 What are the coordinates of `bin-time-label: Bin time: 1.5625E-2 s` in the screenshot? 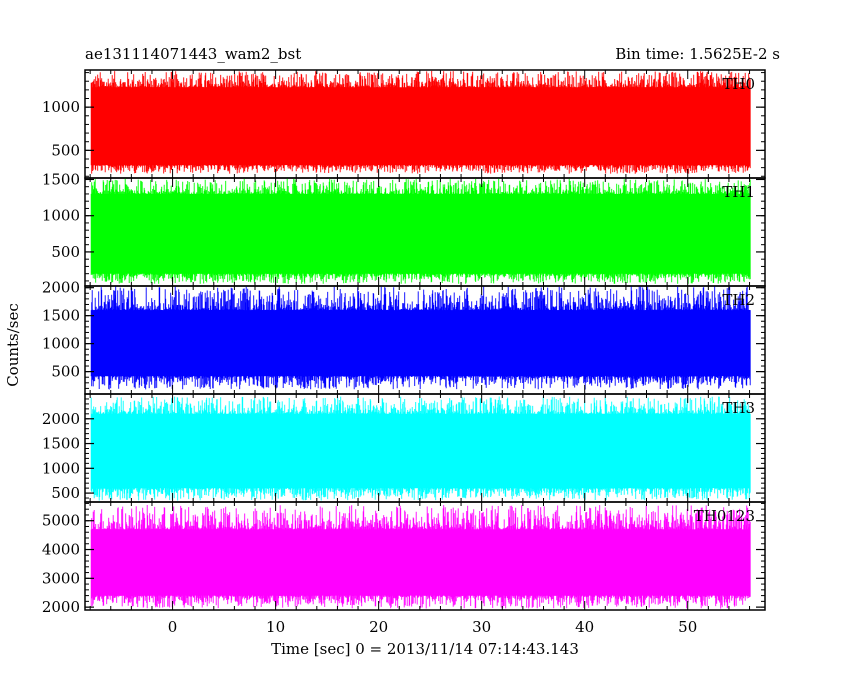 It's located at (697, 54).